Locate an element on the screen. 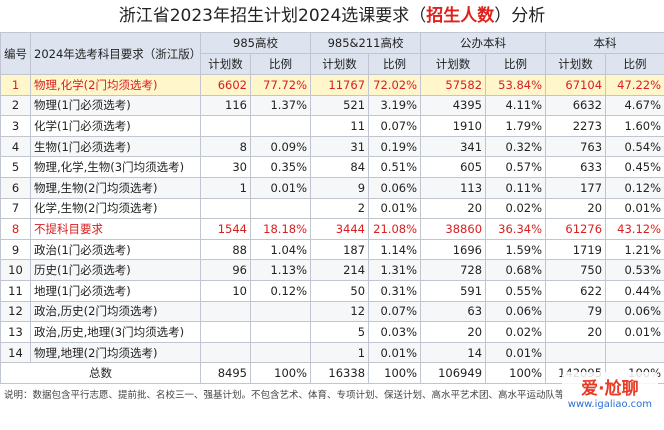  cell: 8495 is located at coordinates (225, 373).